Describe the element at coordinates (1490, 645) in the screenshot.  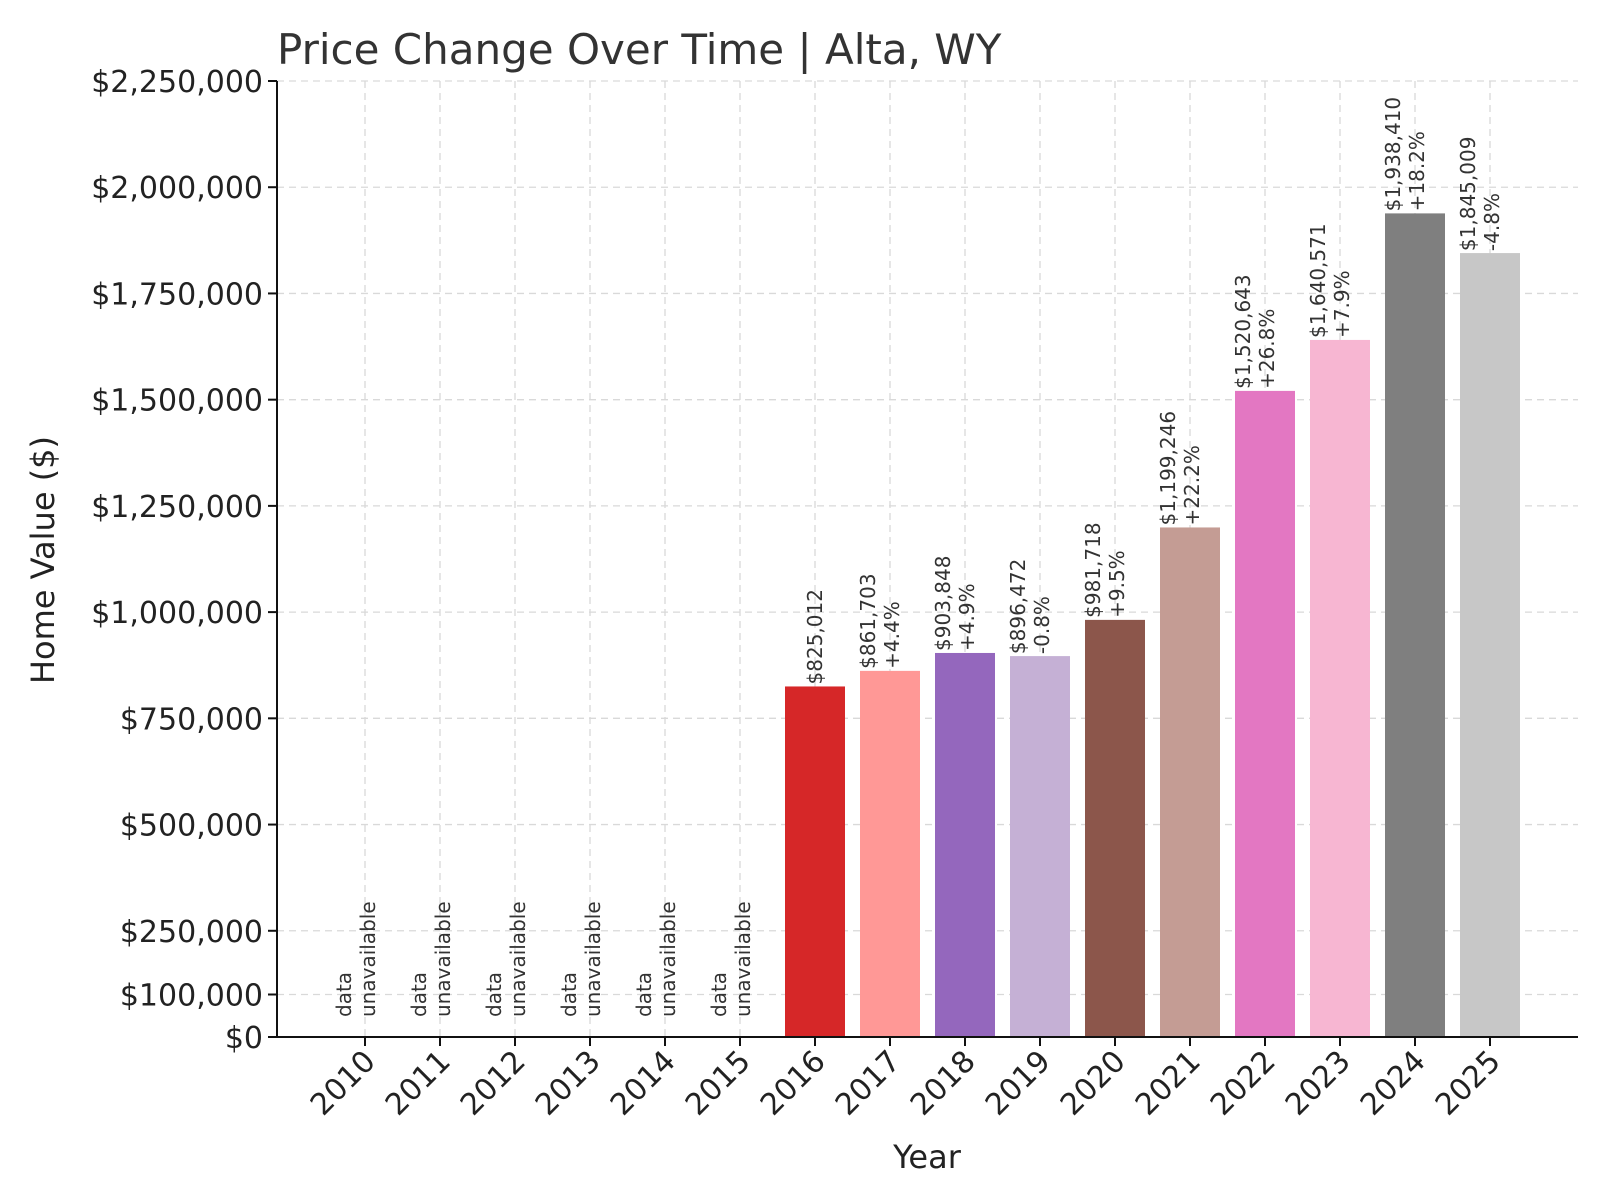
I see `bar-2025` at that location.